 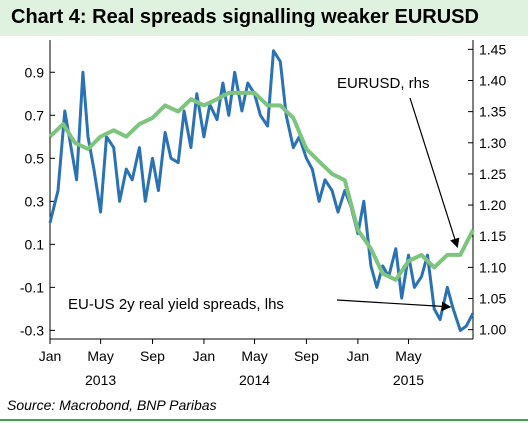 I want to click on source-note: Source: Macrobond, BNP Paribas, so click(x=112, y=405).